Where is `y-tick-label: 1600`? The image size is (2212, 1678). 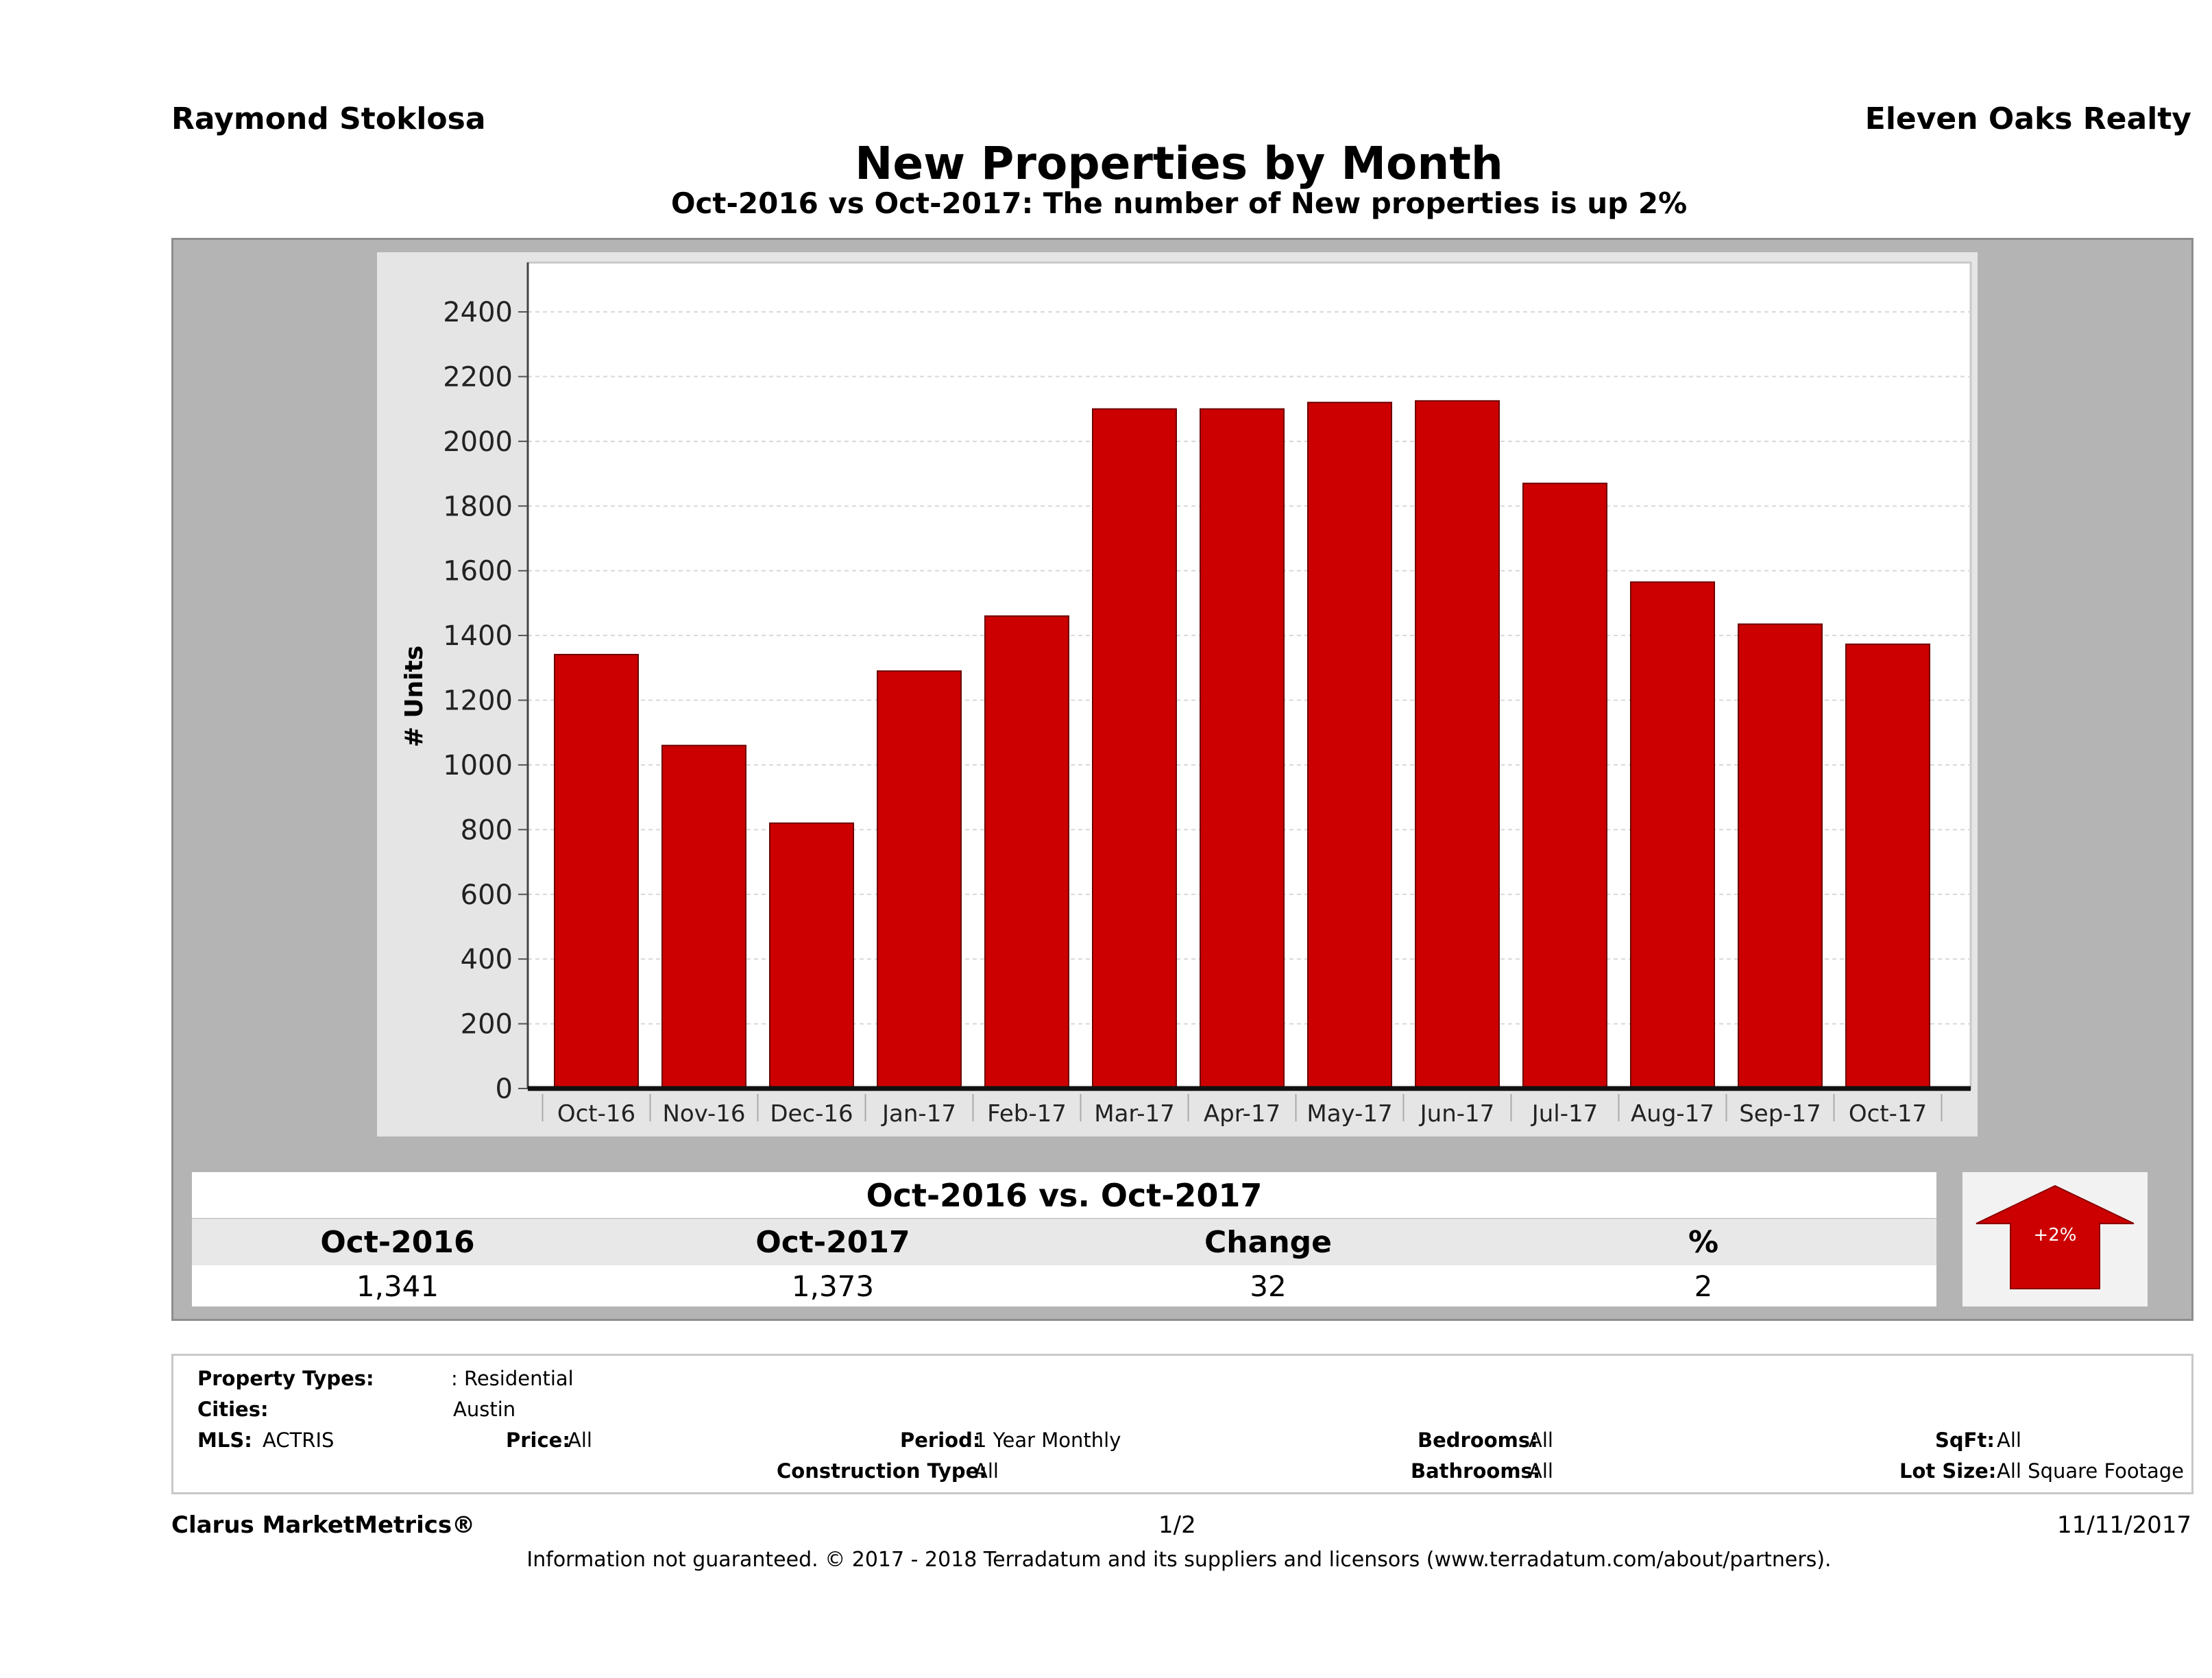
y-tick-label: 1600 is located at coordinates (478, 571).